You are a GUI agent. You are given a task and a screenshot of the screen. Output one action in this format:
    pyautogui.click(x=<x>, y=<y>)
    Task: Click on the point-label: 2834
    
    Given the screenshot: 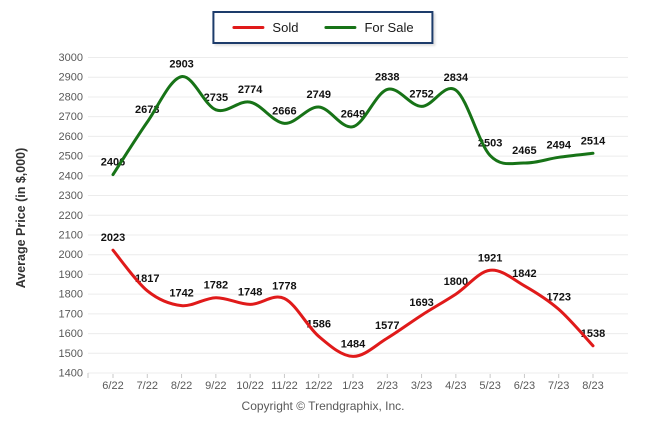 What is the action you would take?
    pyautogui.click(x=456, y=78)
    